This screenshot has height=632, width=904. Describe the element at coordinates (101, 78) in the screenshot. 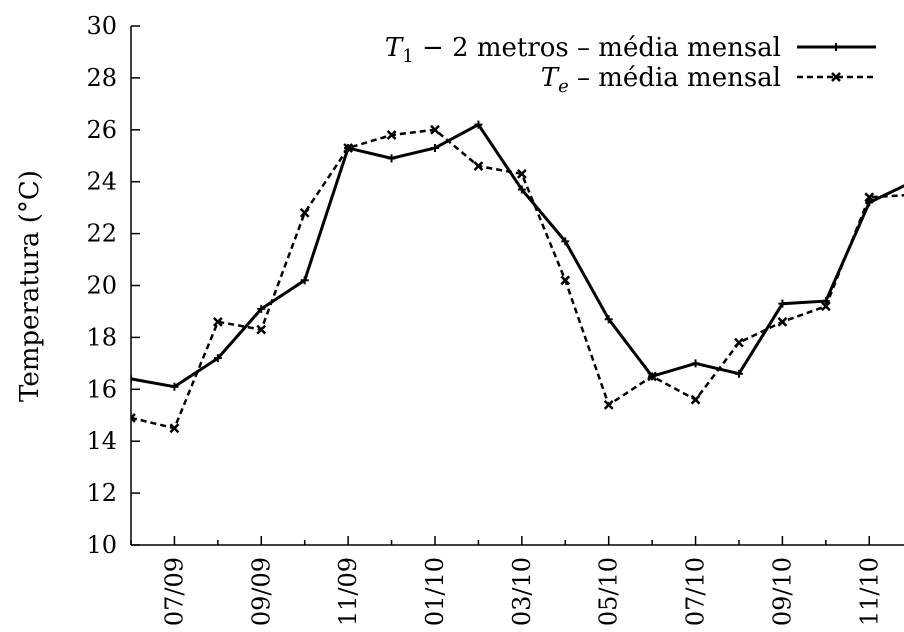

I see `y-tick-label: 28` at that location.